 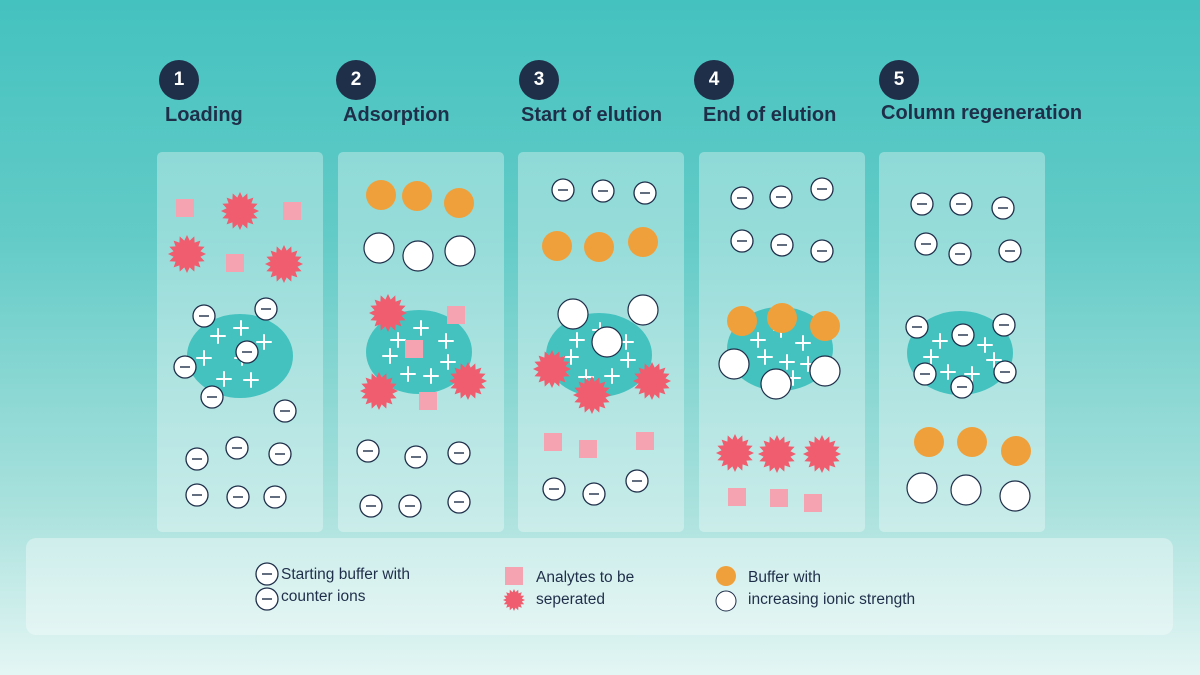 I want to click on legend-analytes-line2: seperated, so click(x=570, y=599).